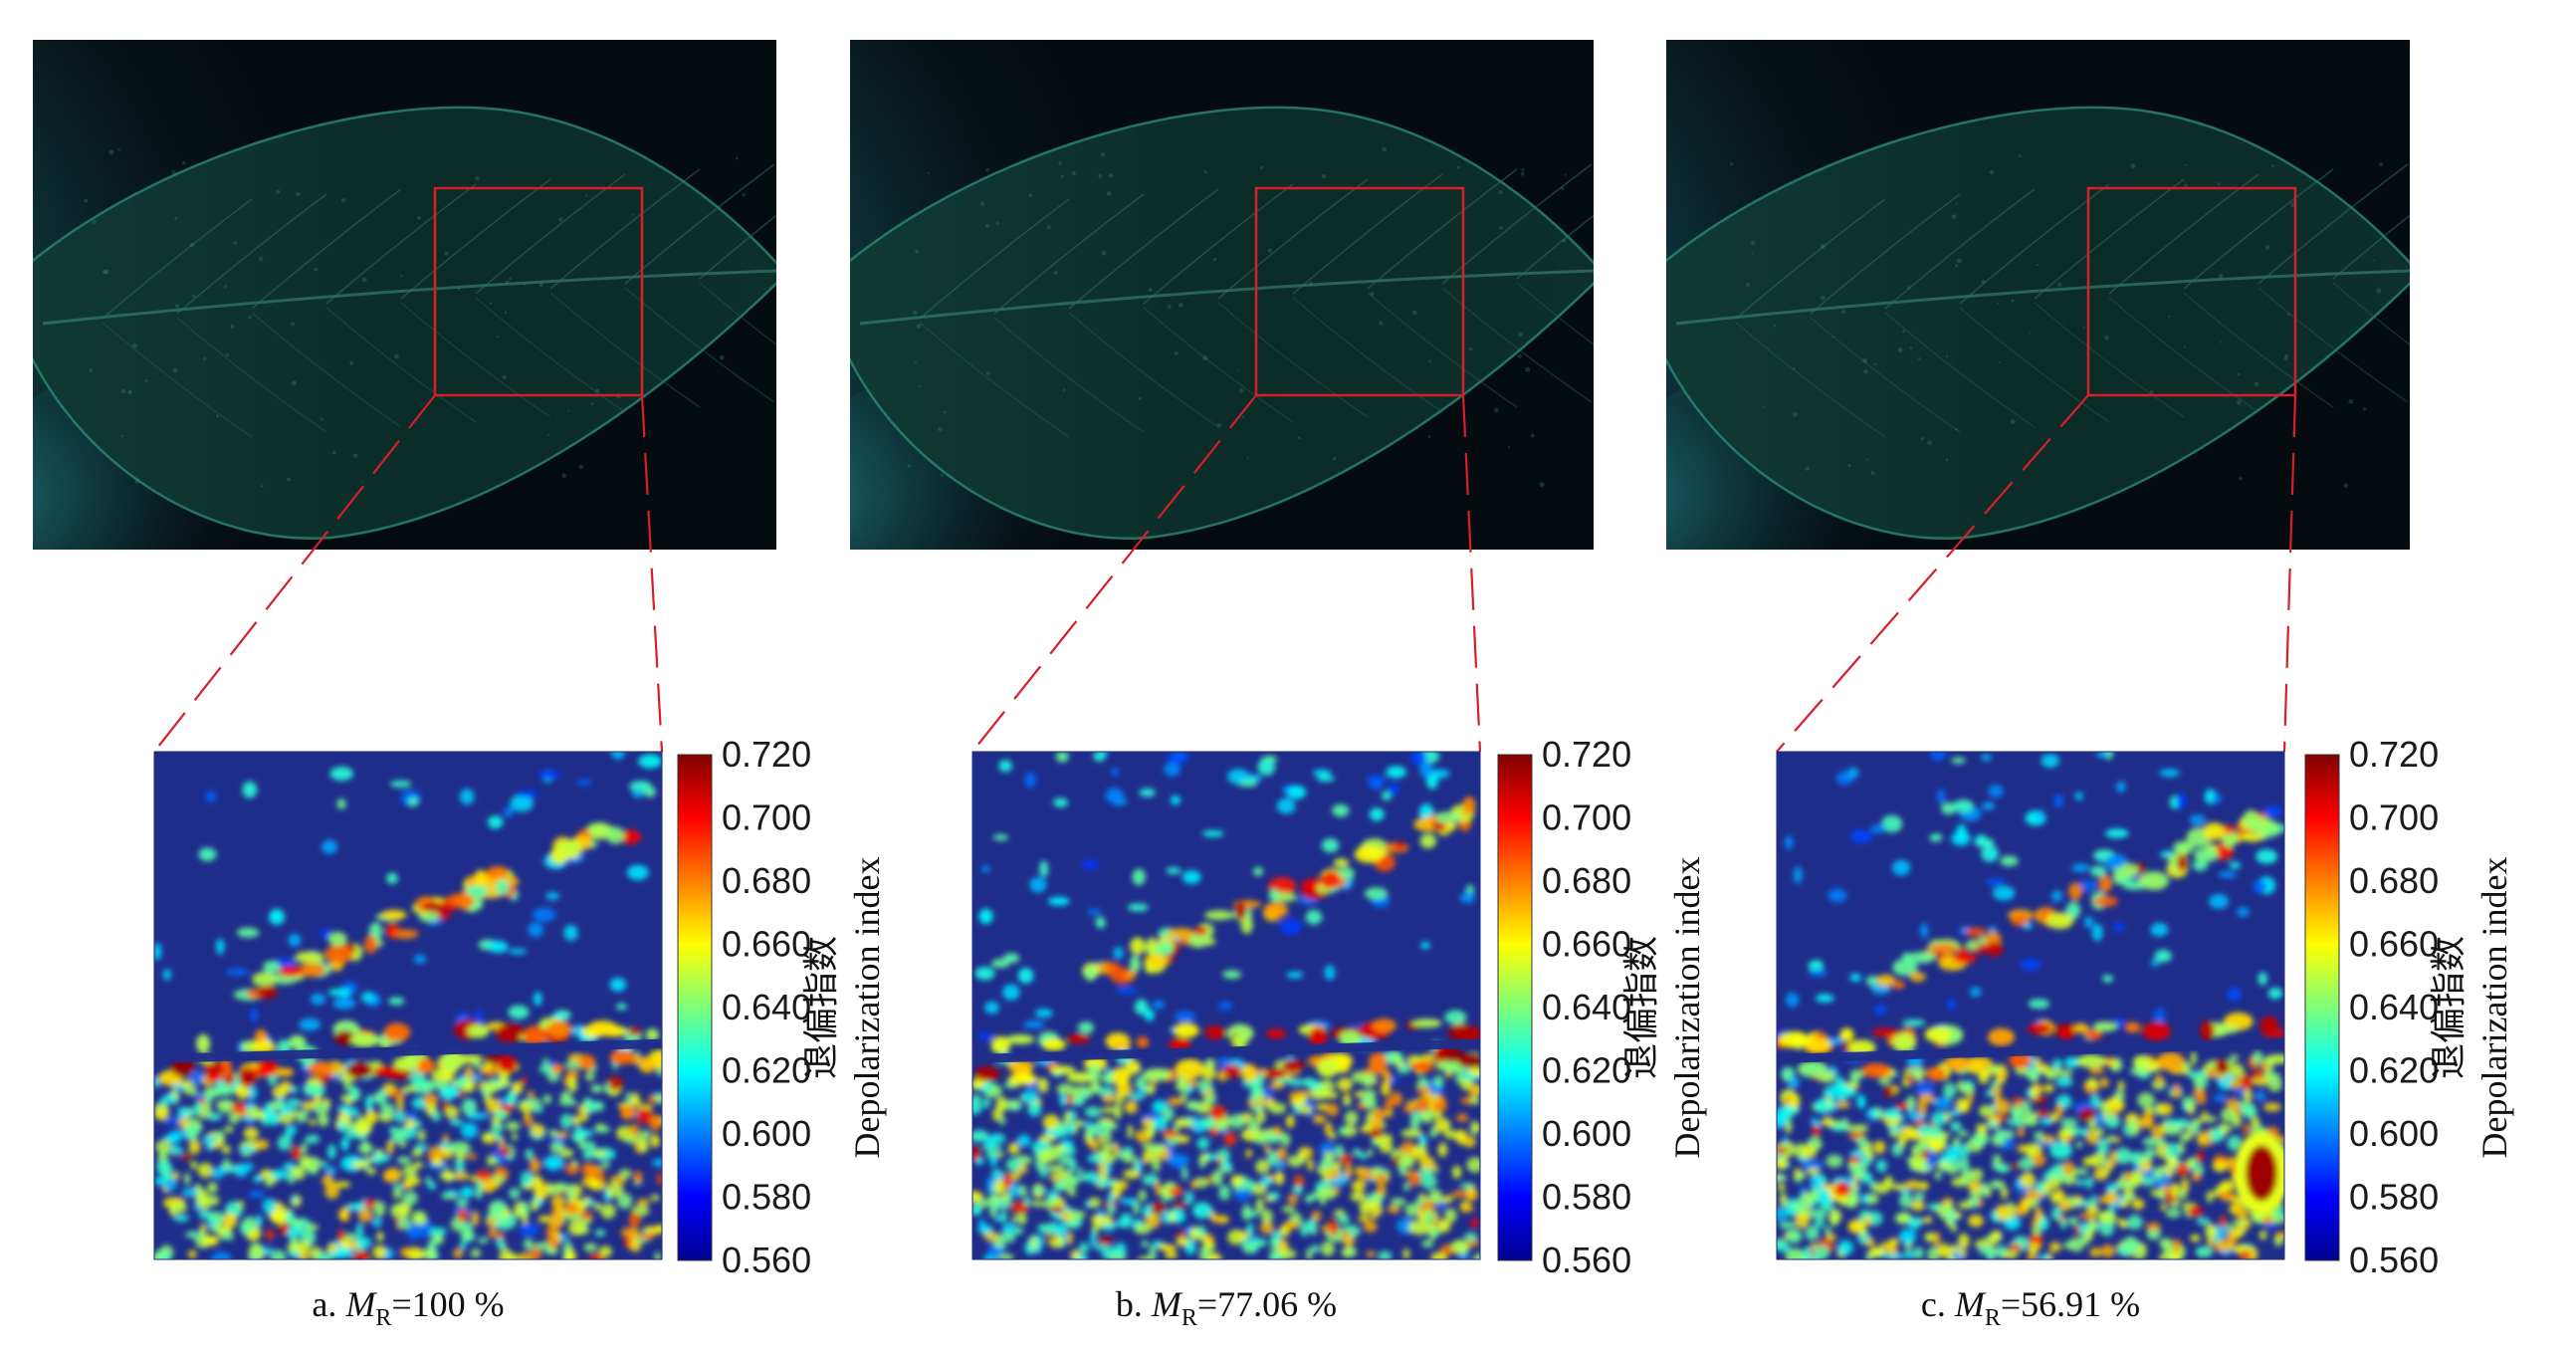 Image resolution: width=2576 pixels, height=1358 pixels. I want to click on panel-caption: b. MR=77.06 %, so click(1226, 1307).